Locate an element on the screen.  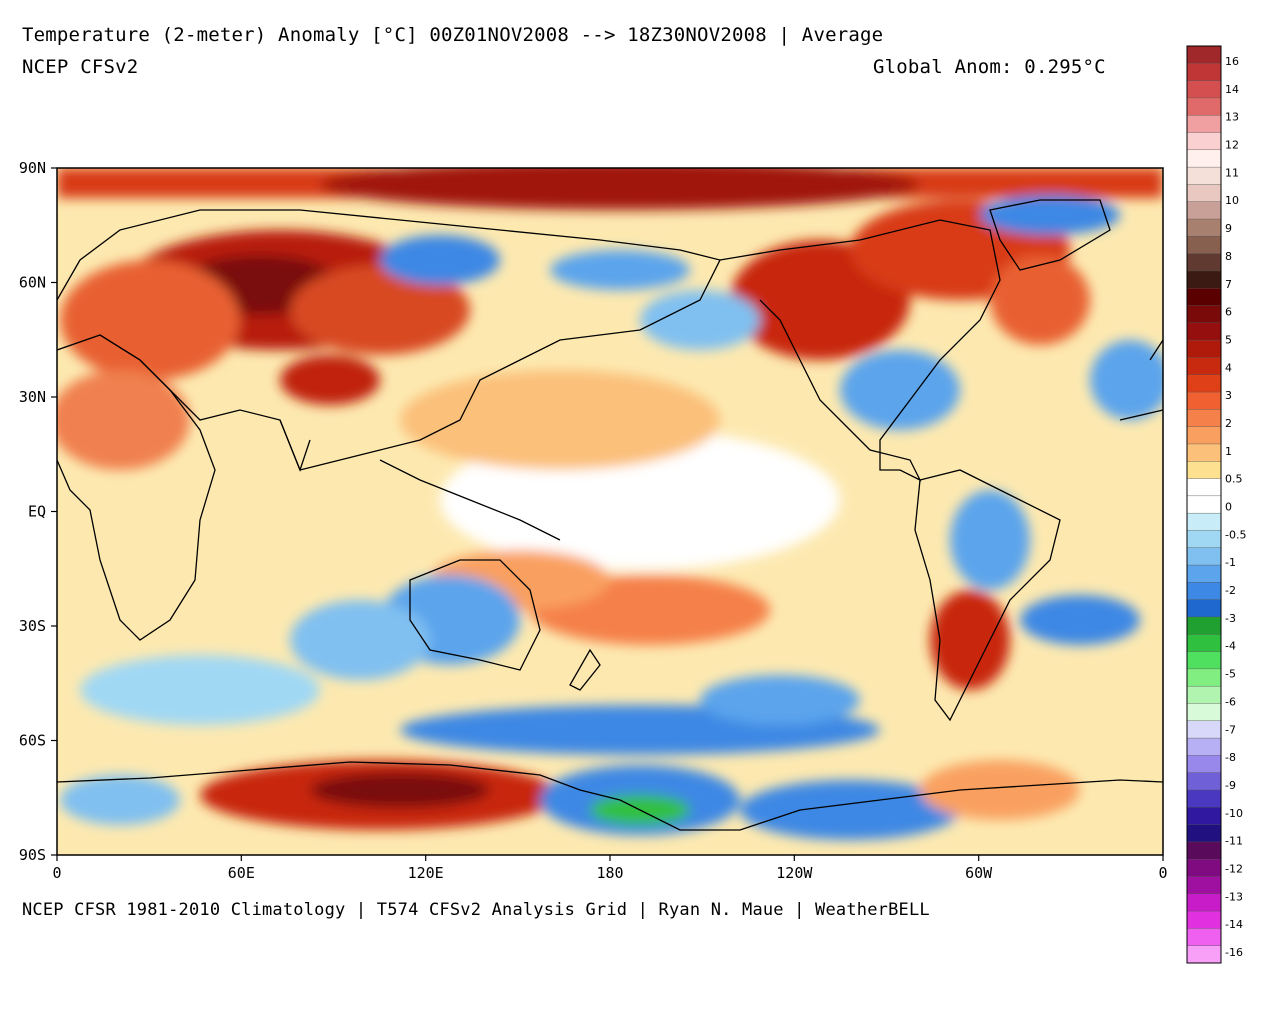
colorbar-label: 11 is located at coordinates (1232, 172).